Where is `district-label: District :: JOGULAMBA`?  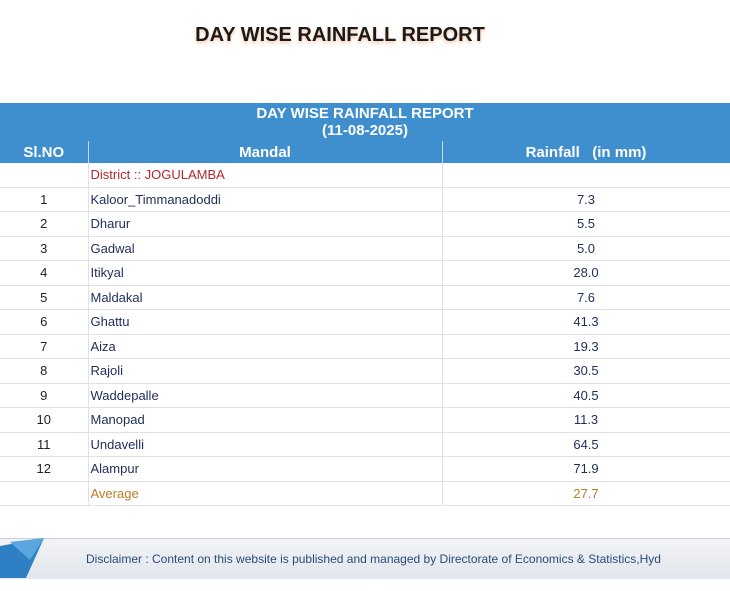 district-label: District :: JOGULAMBA is located at coordinates (265, 175).